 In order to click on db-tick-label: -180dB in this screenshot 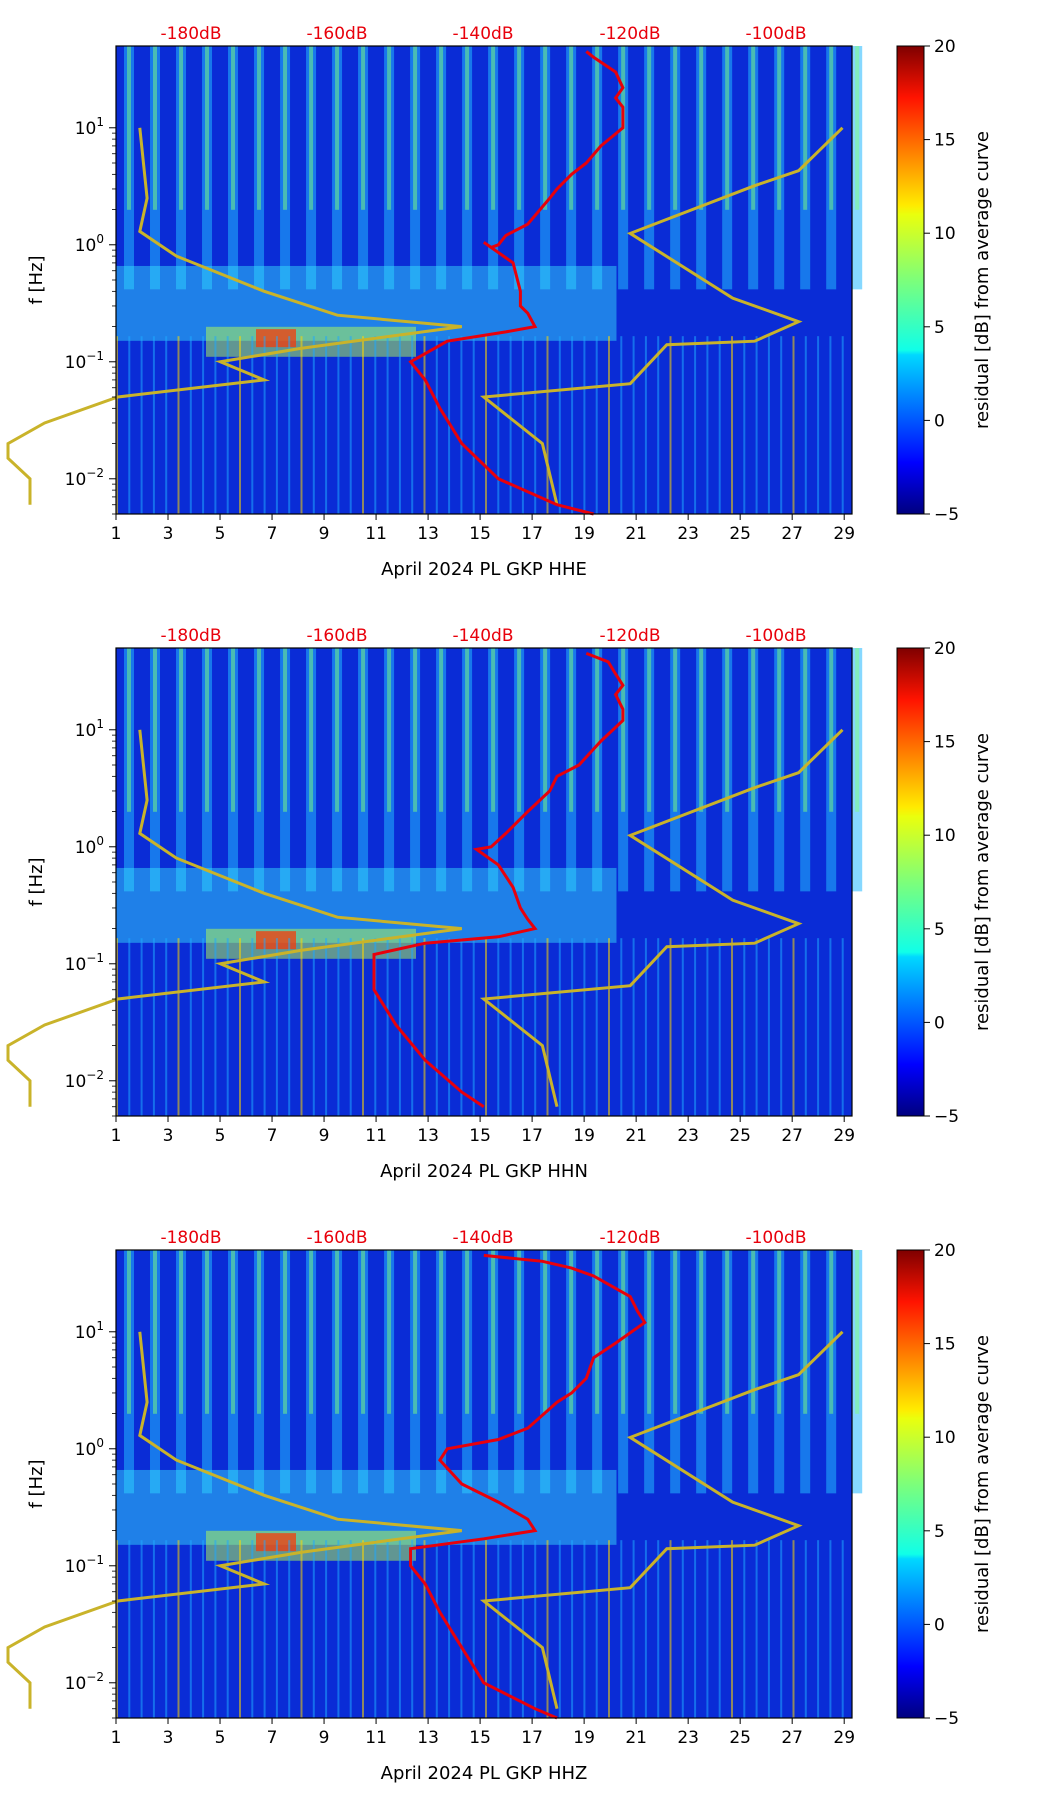, I will do `click(190, 1238)`.